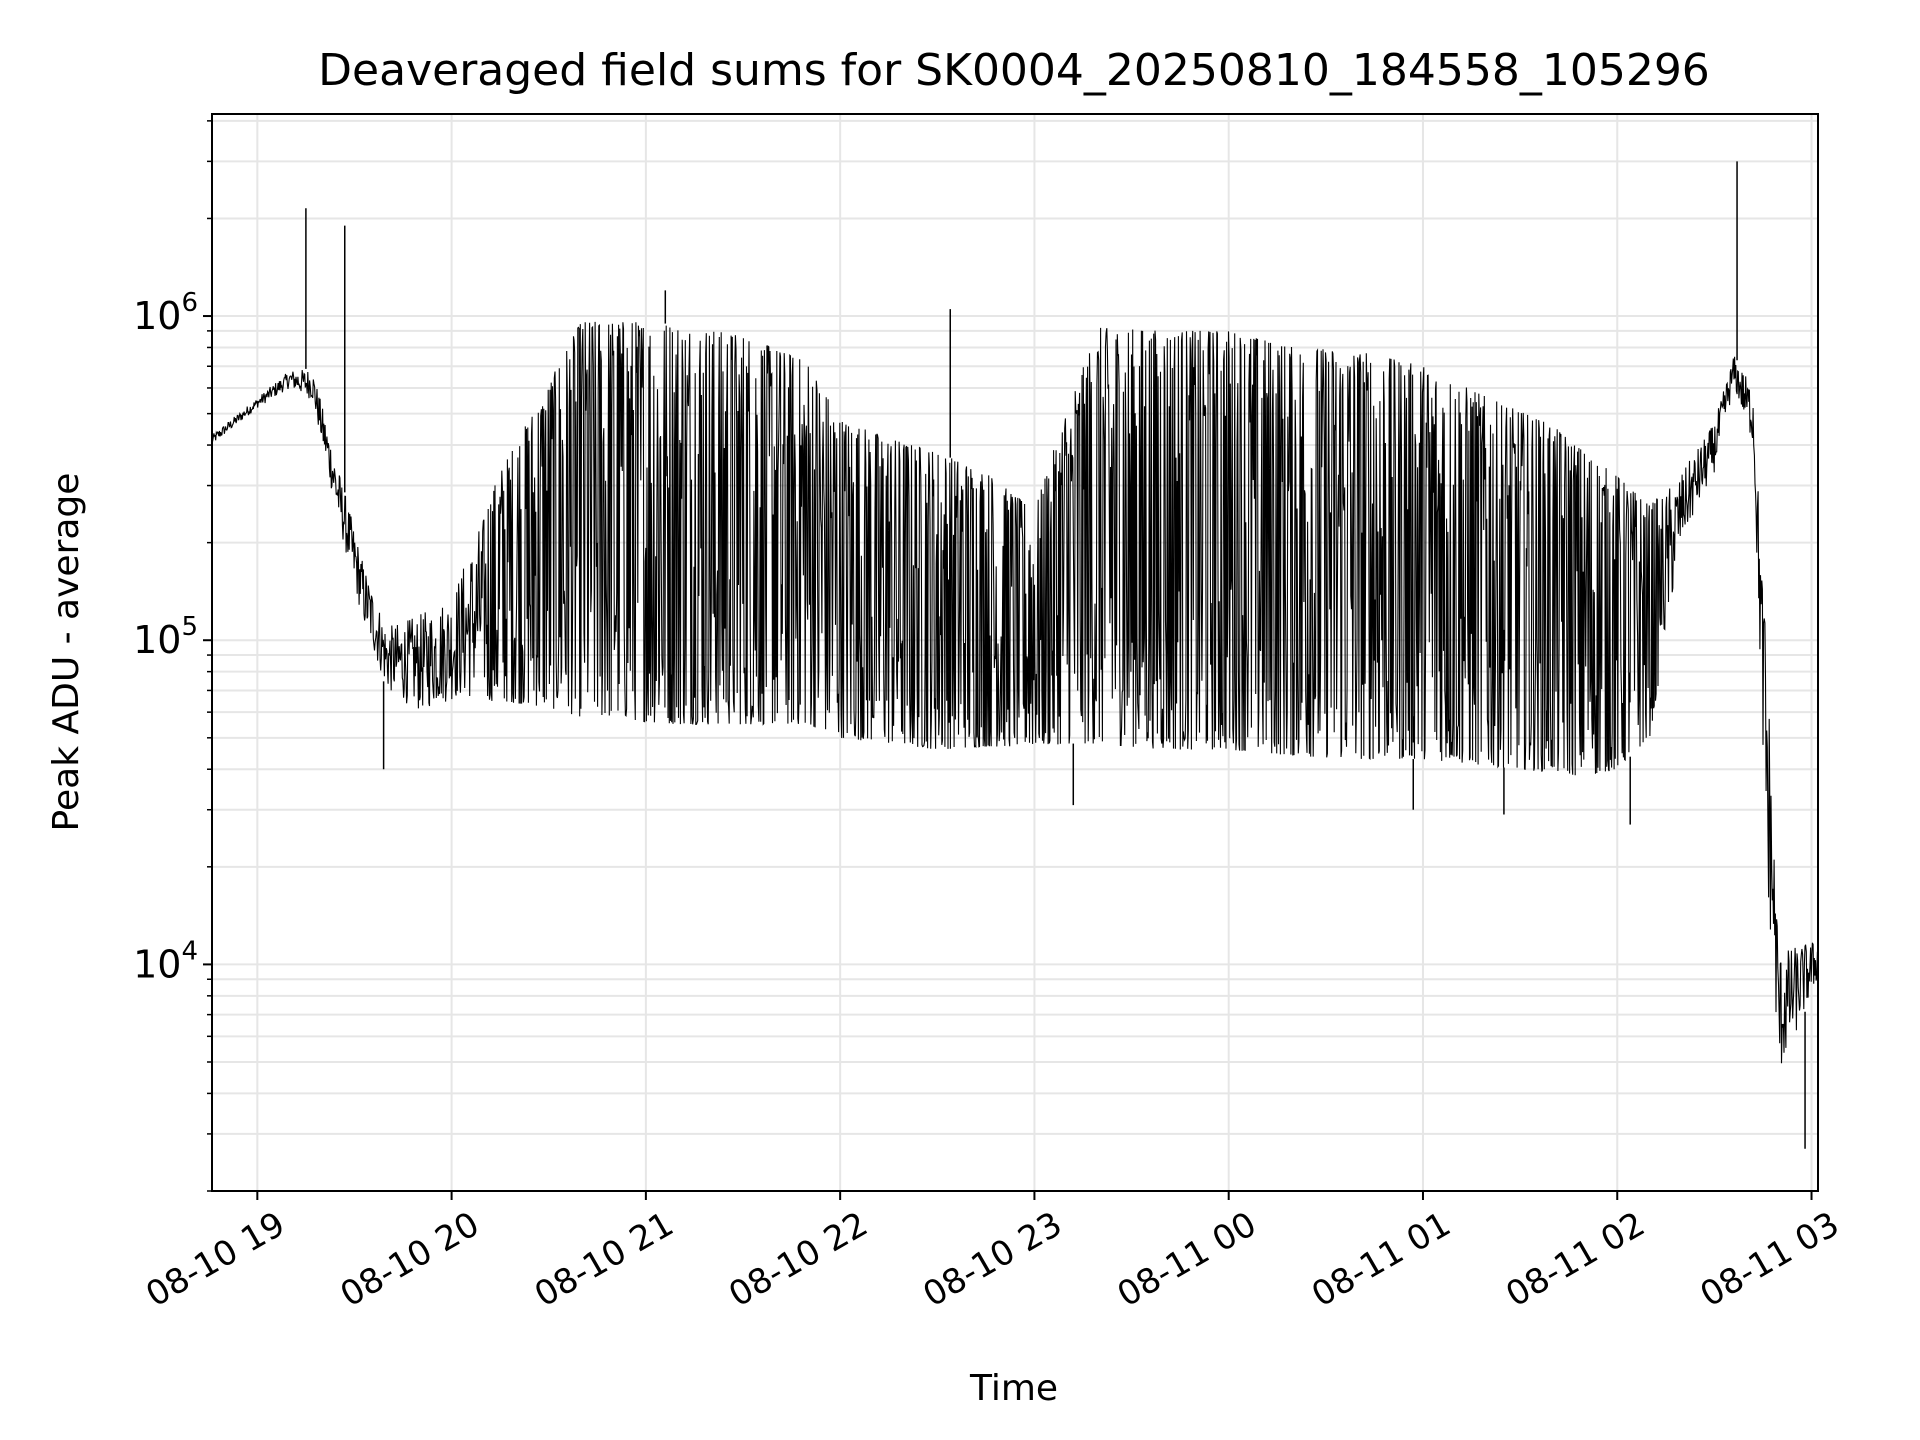 The image size is (1920, 1440). Describe the element at coordinates (66, 652) in the screenshot. I see `y-axis-label: Peak ADU - average` at that location.